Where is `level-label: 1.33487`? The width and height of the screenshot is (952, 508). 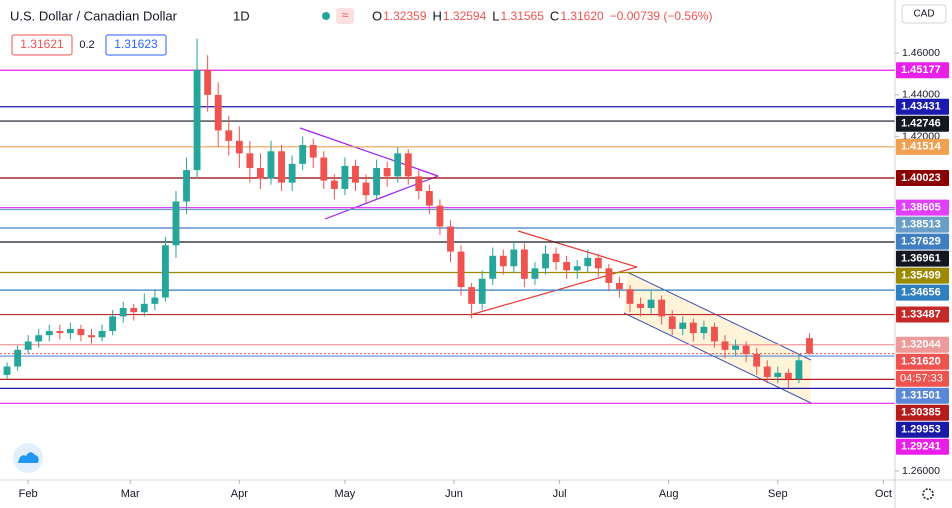 level-label: 1.33487 is located at coordinates (921, 314).